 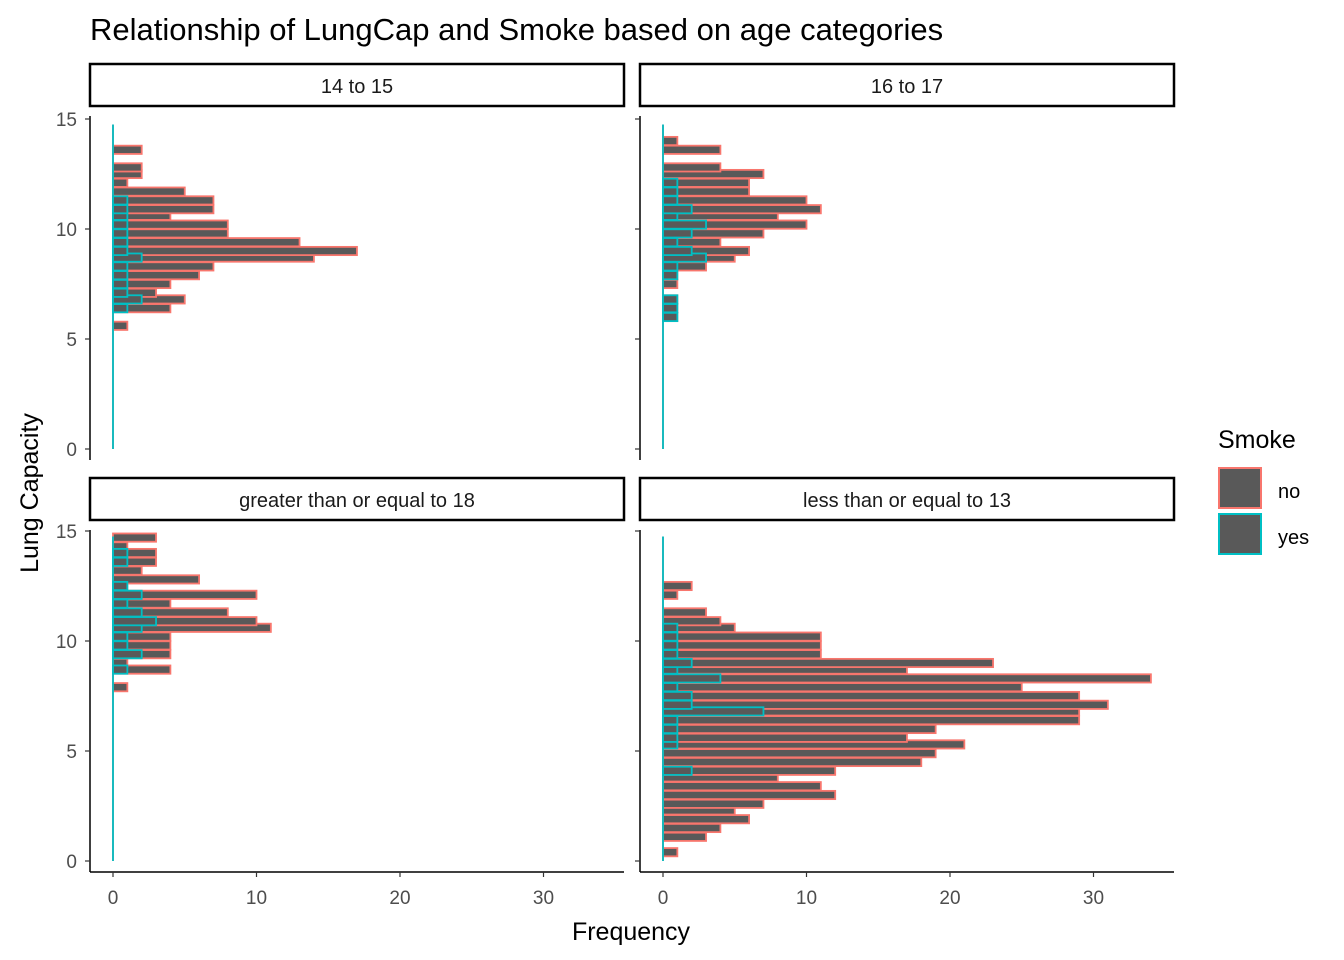 I want to click on x-tick-label: 10, so click(x=806, y=898).